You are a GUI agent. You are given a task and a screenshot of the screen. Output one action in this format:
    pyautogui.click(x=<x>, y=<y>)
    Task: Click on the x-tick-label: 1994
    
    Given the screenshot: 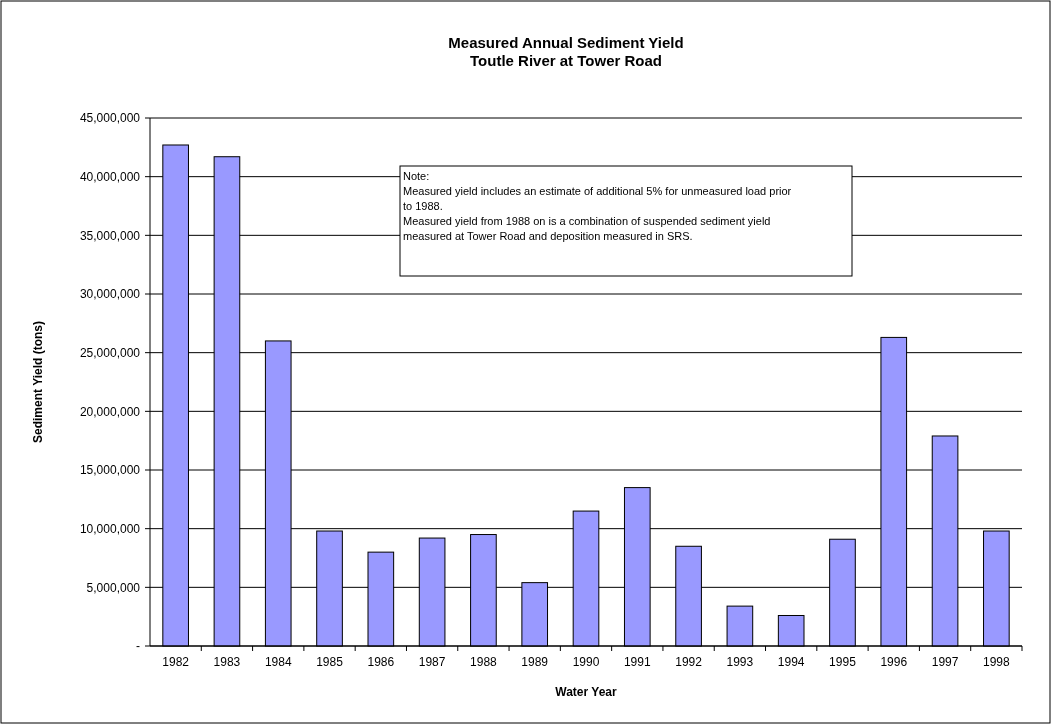 What is the action you would take?
    pyautogui.click(x=791, y=662)
    